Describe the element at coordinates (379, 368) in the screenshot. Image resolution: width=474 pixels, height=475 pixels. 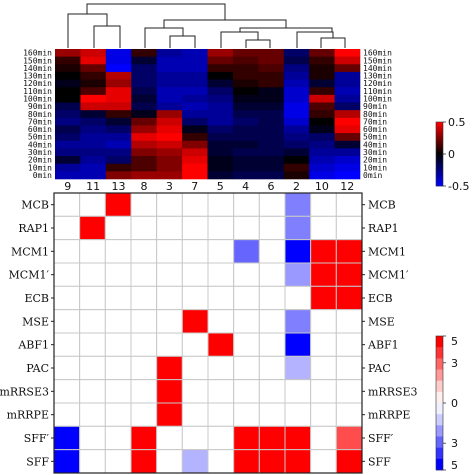
I see `motif-label: PAC` at that location.